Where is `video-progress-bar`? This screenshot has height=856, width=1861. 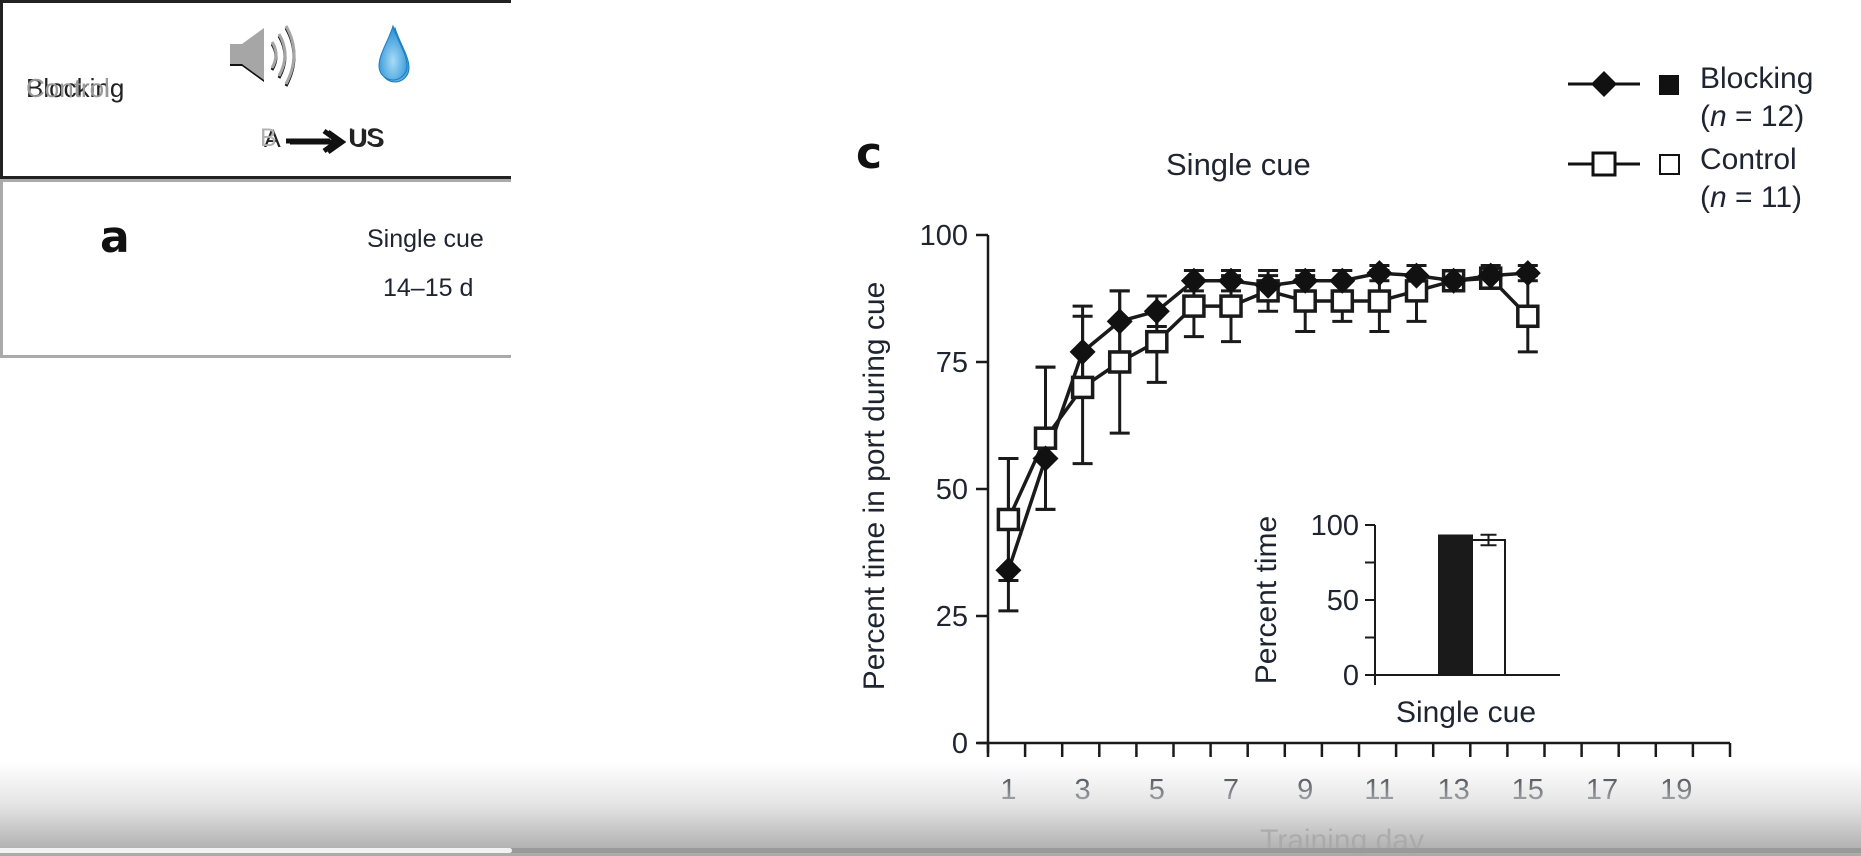
video-progress-bar is located at coordinates (930, 850).